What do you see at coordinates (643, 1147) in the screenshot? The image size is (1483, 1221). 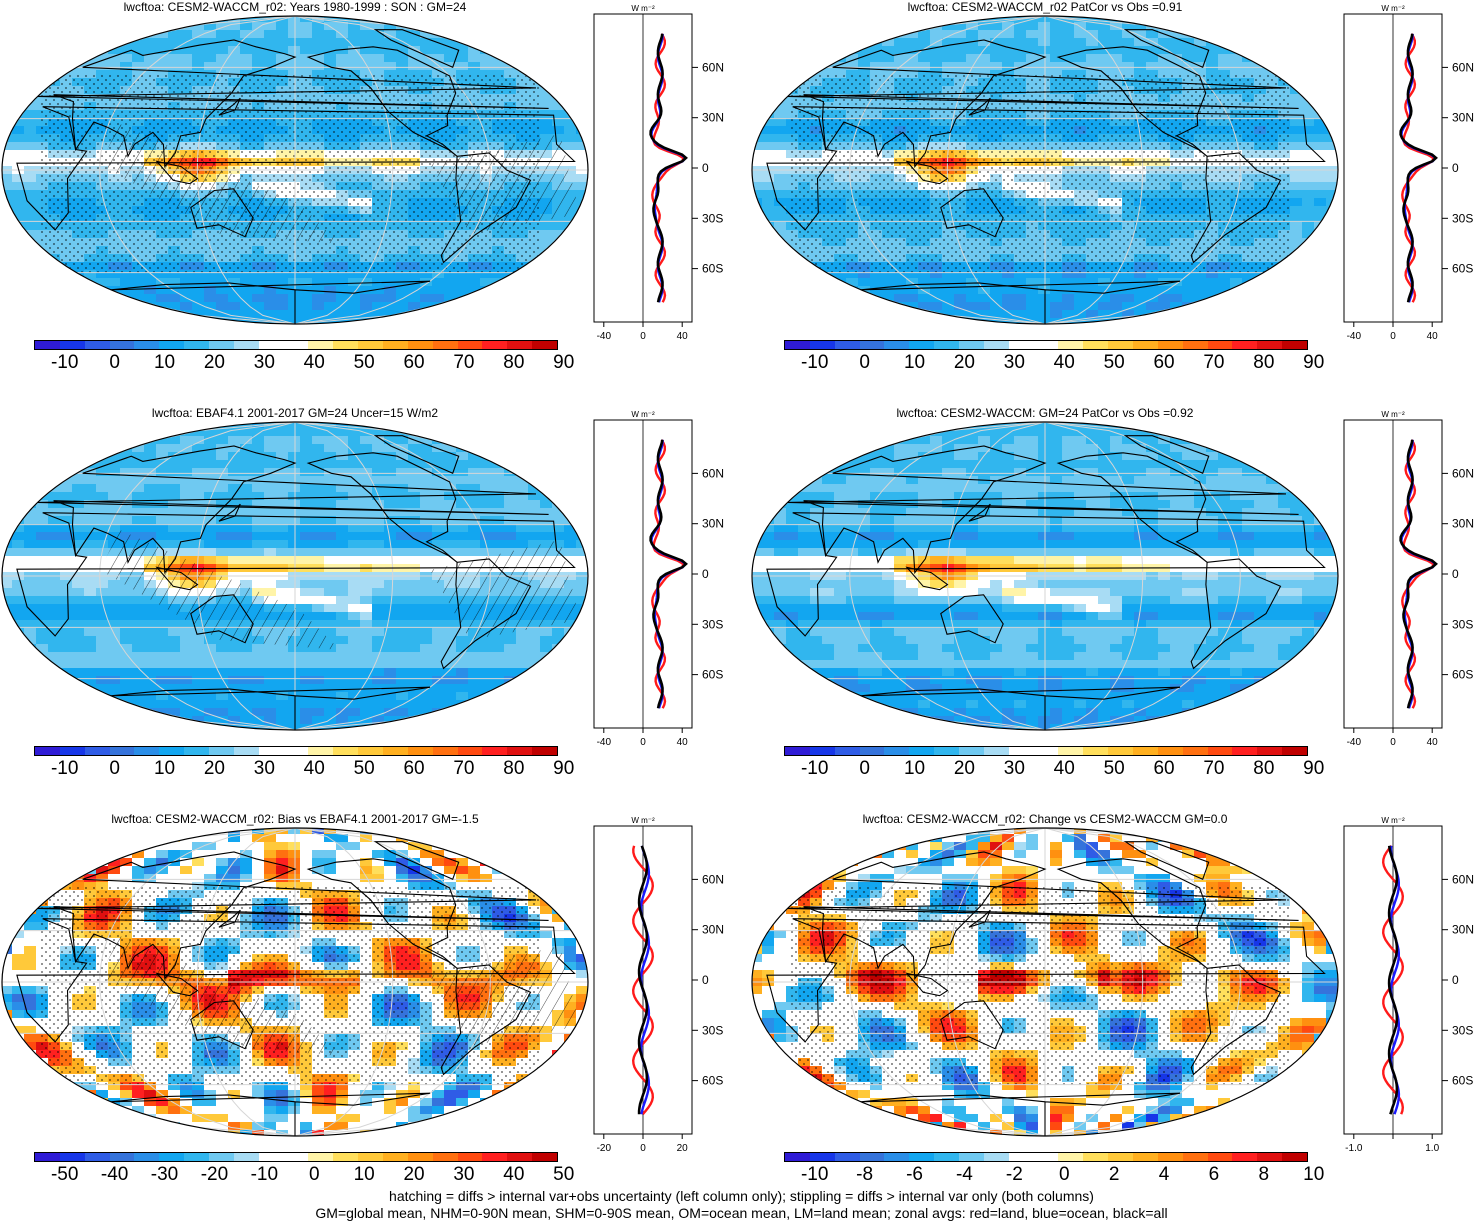 I see `x-tick-label: 0` at bounding box center [643, 1147].